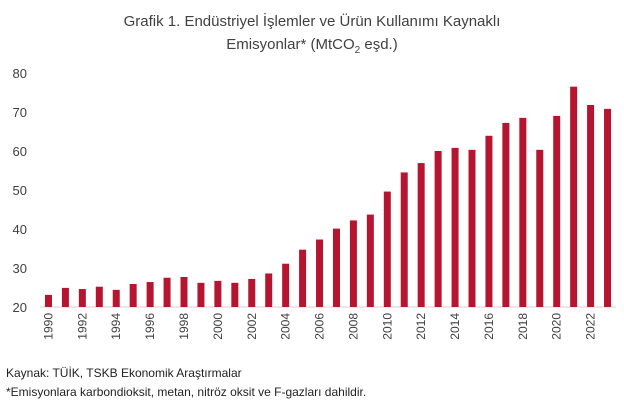 The image size is (624, 412). What do you see at coordinates (455, 227) in the screenshot?
I see `bar-2014` at bounding box center [455, 227].